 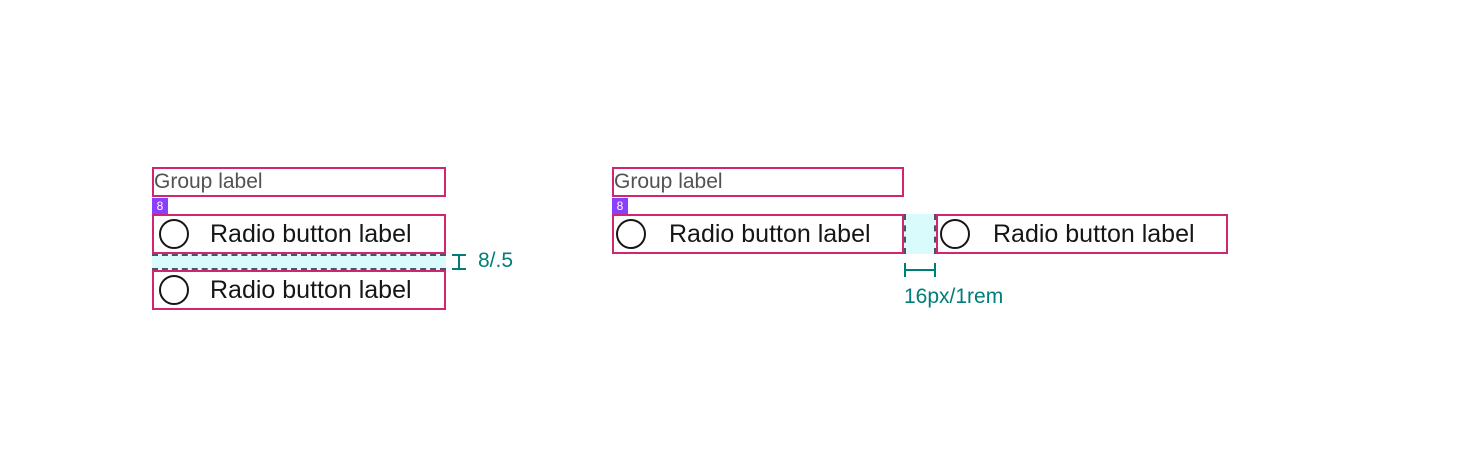 I want to click on horizontal-gap-measurement: 16px/1rem, so click(x=954, y=296).